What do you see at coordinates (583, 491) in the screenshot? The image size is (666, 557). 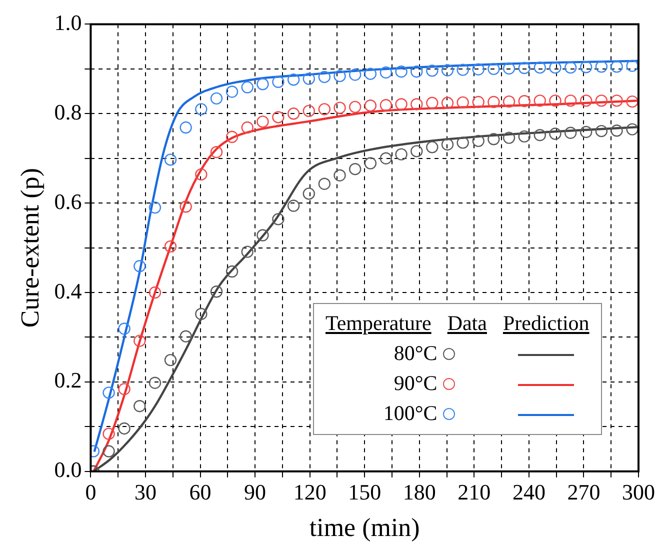 I see `x-tick-label: 270` at bounding box center [583, 491].